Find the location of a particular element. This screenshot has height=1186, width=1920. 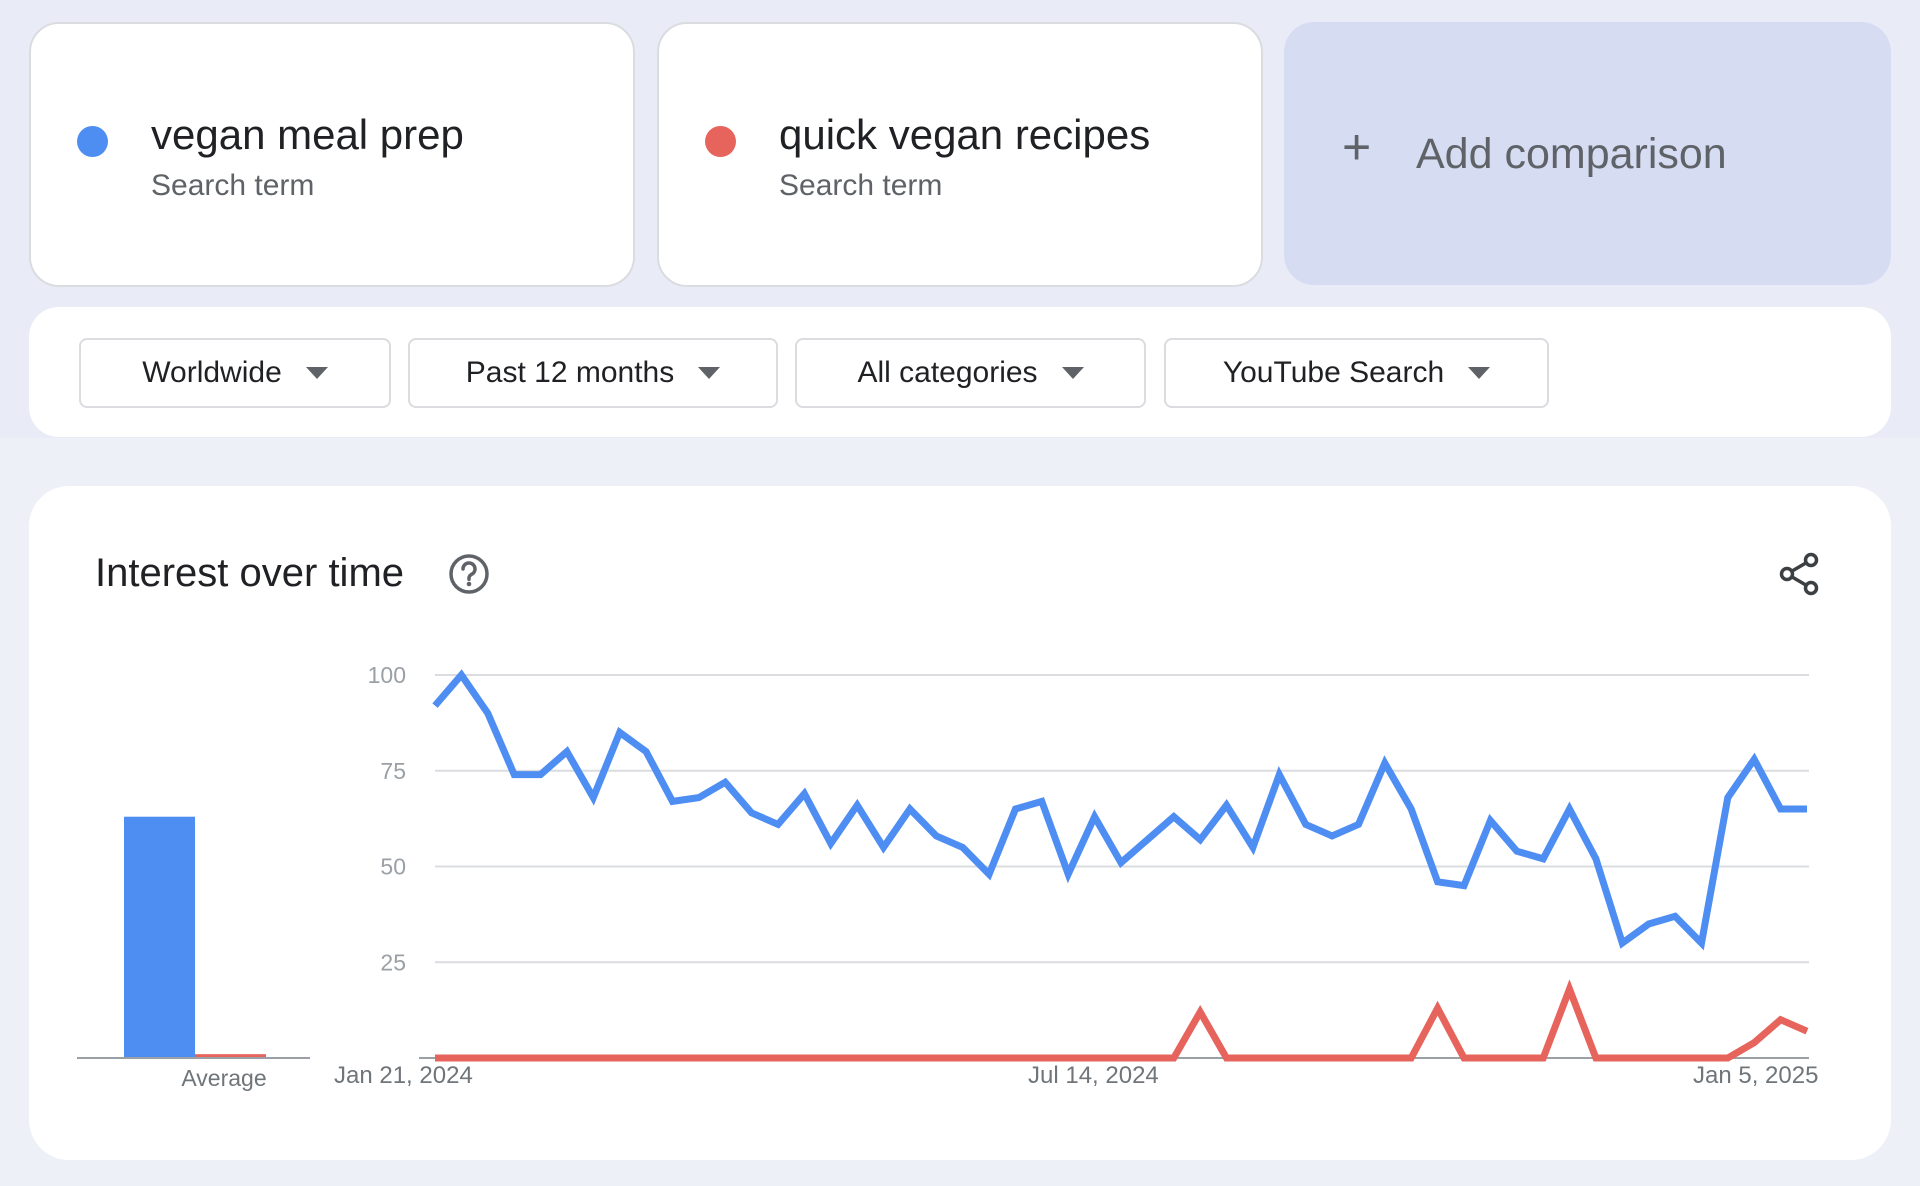

add-comparison-button: + Add comparison is located at coordinates (1587, 153).